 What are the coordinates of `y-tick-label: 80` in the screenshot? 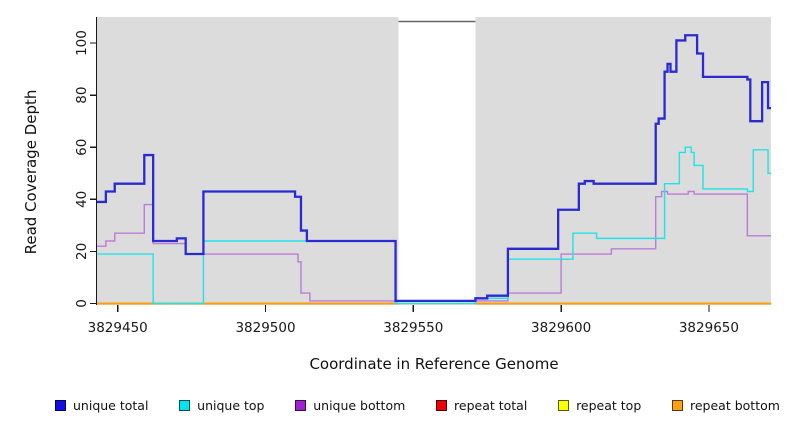 It's located at (82, 95).